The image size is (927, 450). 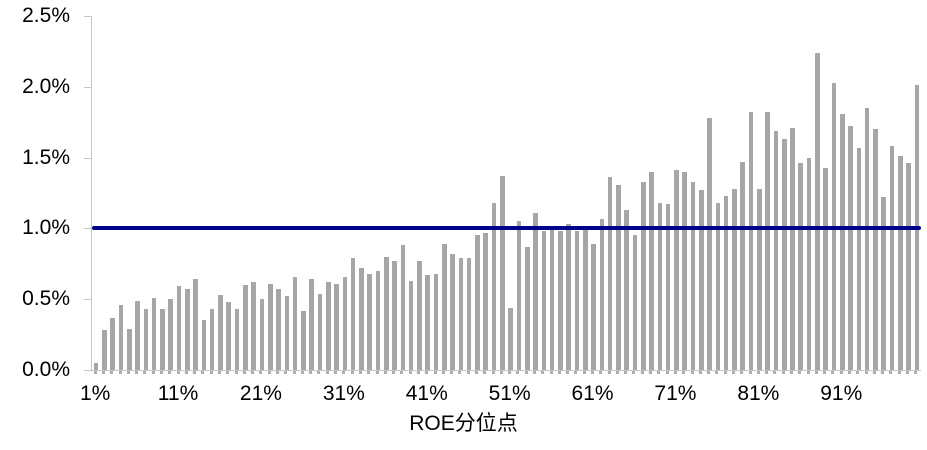 What do you see at coordinates (46, 15) in the screenshot?
I see `y-tick-label: 2.5%` at bounding box center [46, 15].